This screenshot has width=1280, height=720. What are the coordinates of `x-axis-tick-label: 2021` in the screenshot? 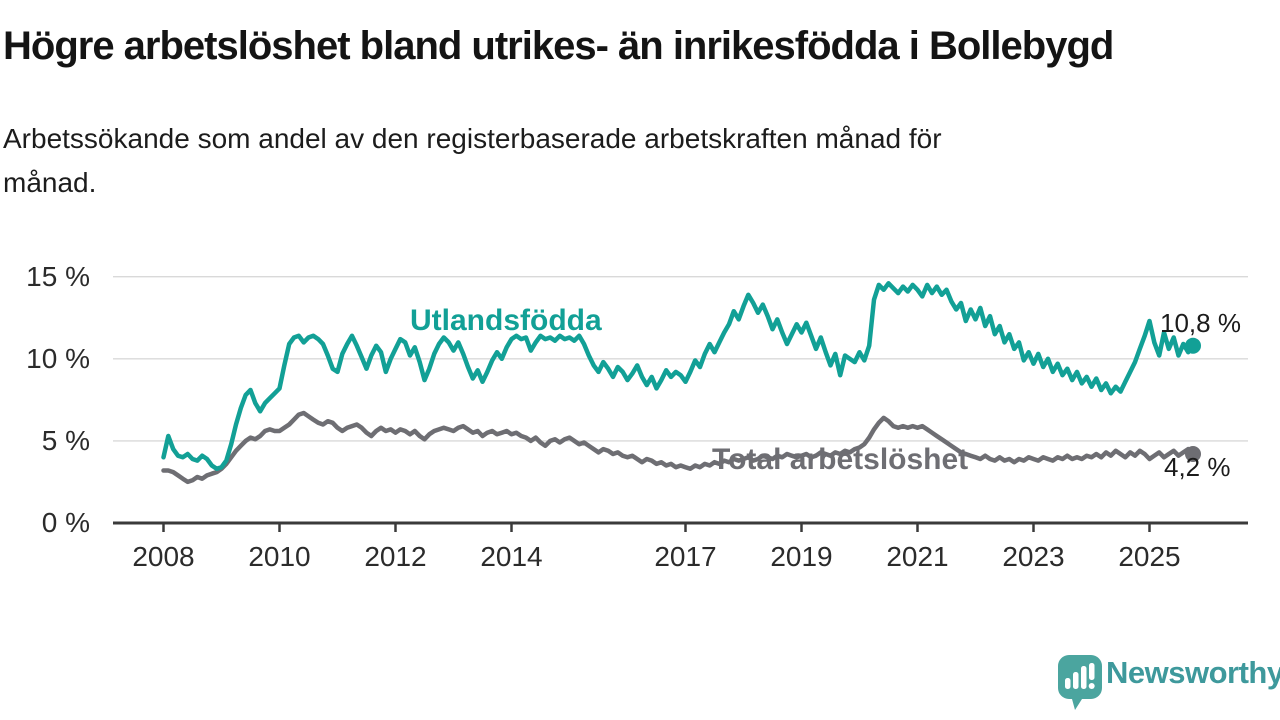 It's located at (917, 556).